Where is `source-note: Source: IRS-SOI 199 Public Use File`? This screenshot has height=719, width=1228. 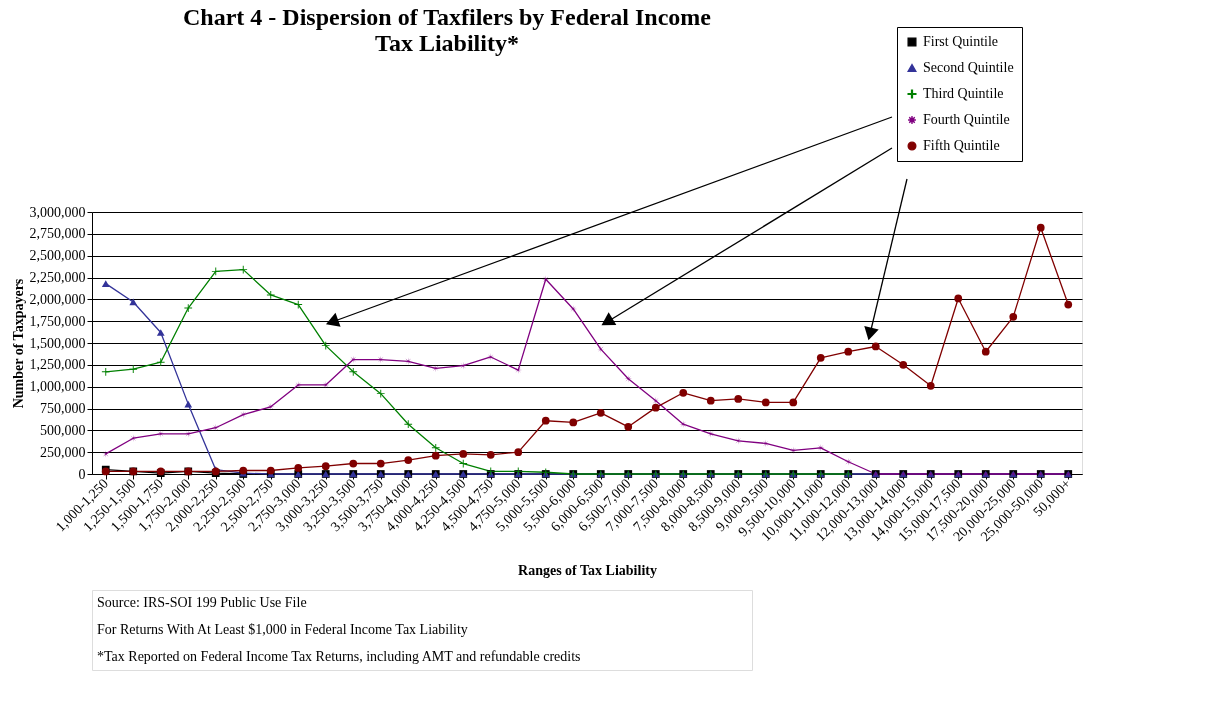 source-note: Source: IRS-SOI 199 Public Use File is located at coordinates (202, 603).